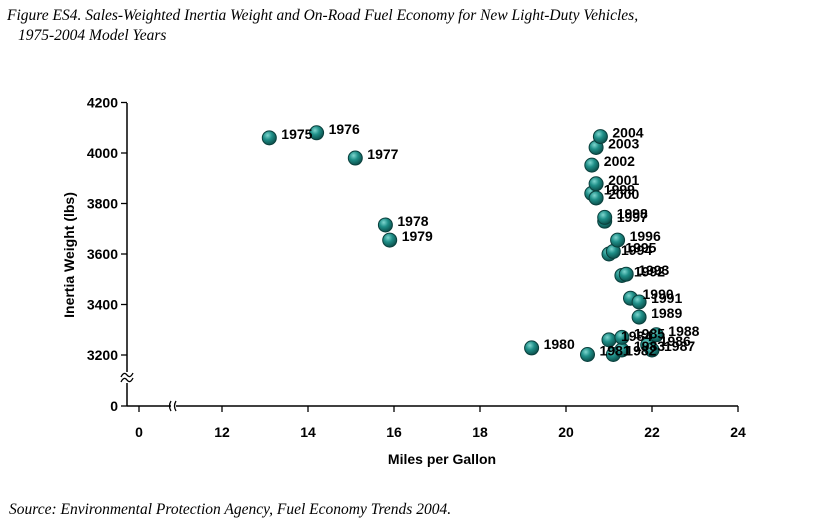 The height and width of the screenshot is (526, 813). Describe the element at coordinates (587, 354) in the screenshot. I see `data-point-1981` at that location.